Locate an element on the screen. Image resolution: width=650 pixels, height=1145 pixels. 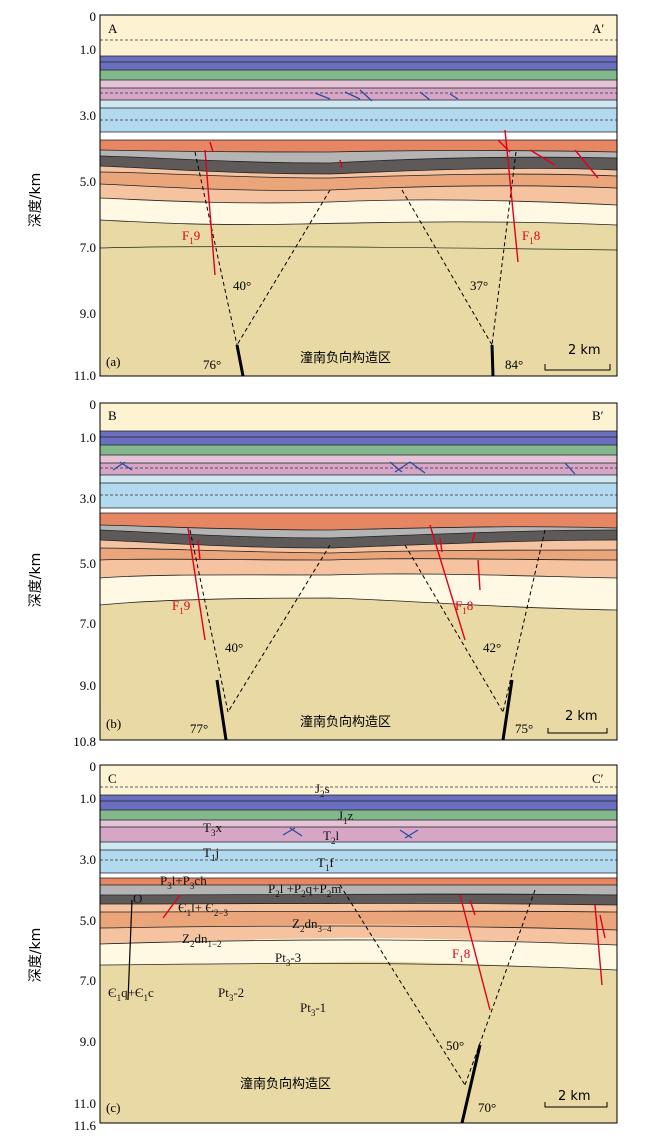
panel-a-right-label: A′ is located at coordinates (598, 28).